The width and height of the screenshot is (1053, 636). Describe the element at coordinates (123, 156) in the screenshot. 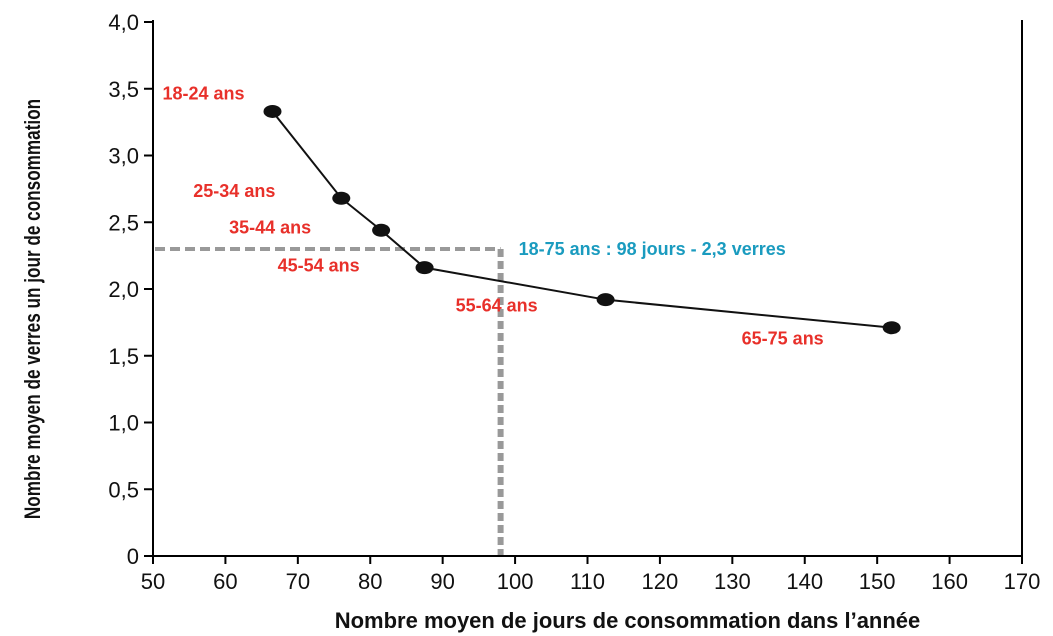

I see `y-tick-label: 3,0` at that location.